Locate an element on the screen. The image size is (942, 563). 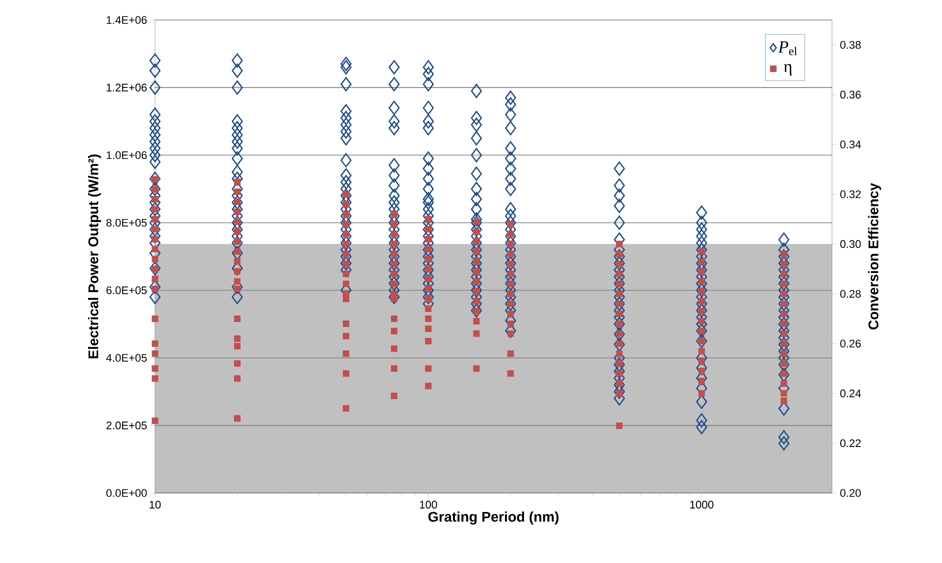
y-tick-label: 1.4E+06 is located at coordinates (126, 20).